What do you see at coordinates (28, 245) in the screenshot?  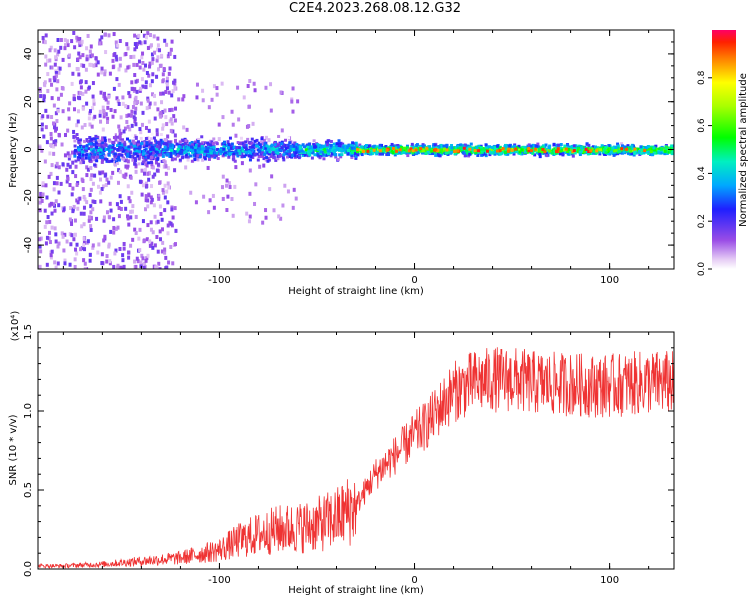 I see `y-tick-label: -40` at bounding box center [28, 245].